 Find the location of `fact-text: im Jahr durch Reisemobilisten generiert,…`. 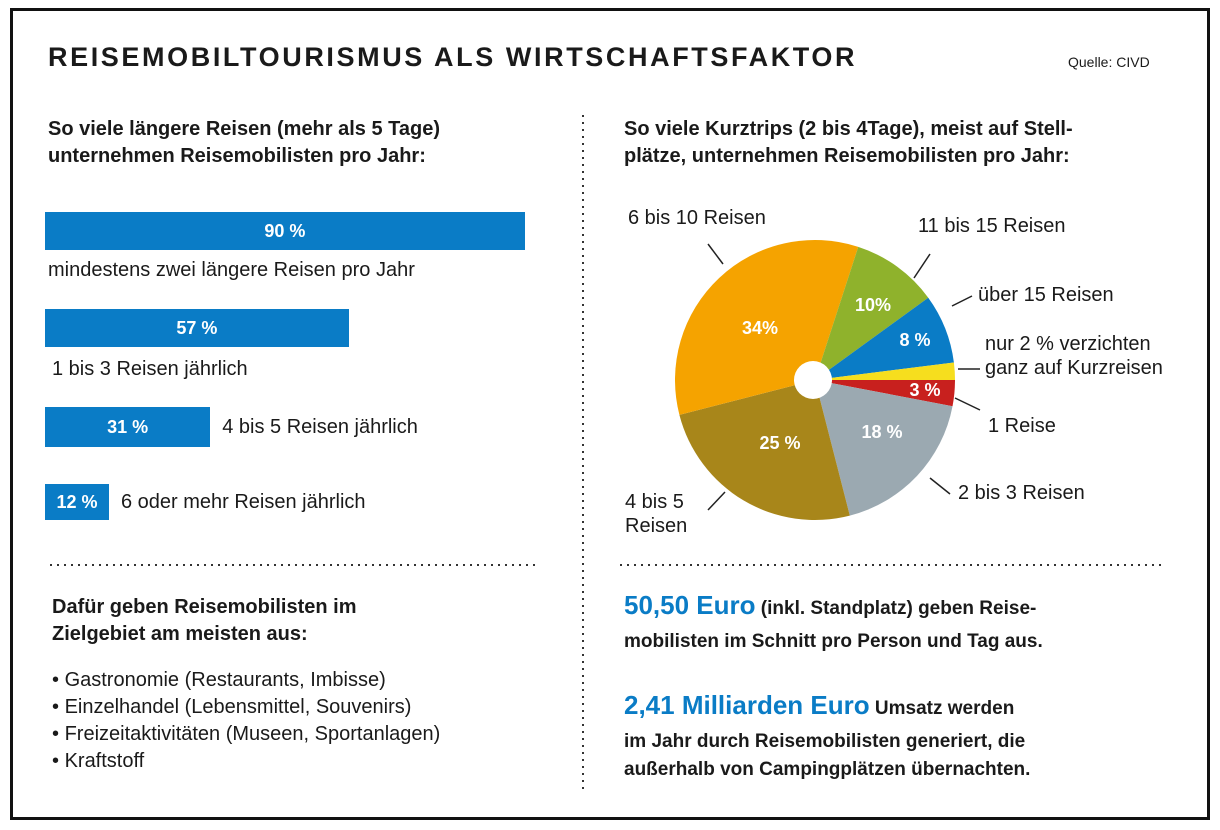

fact-text: im Jahr durch Reisemobilisten generiert,… is located at coordinates (825, 741).